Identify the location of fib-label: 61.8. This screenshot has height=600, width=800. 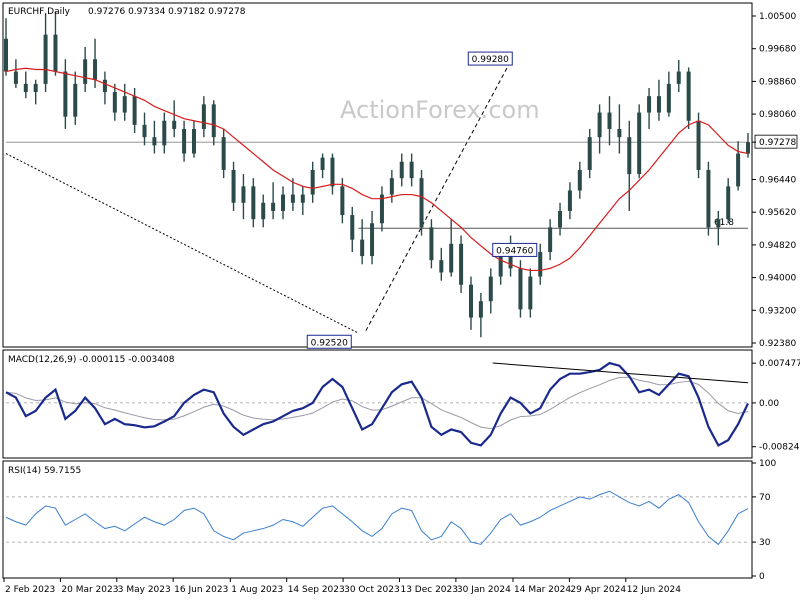
(724, 223).